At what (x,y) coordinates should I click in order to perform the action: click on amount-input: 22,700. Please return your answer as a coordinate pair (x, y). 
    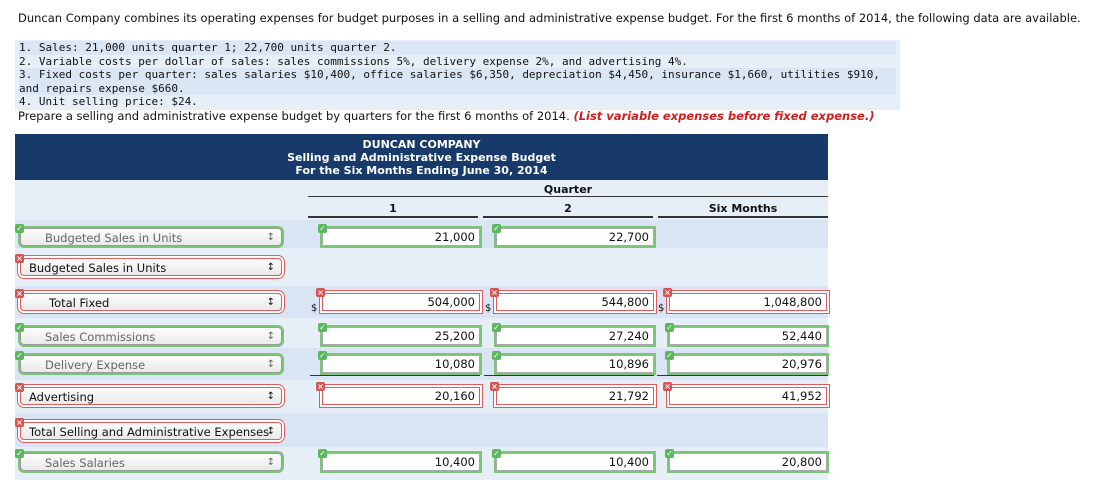
    Looking at the image, I should click on (575, 237).